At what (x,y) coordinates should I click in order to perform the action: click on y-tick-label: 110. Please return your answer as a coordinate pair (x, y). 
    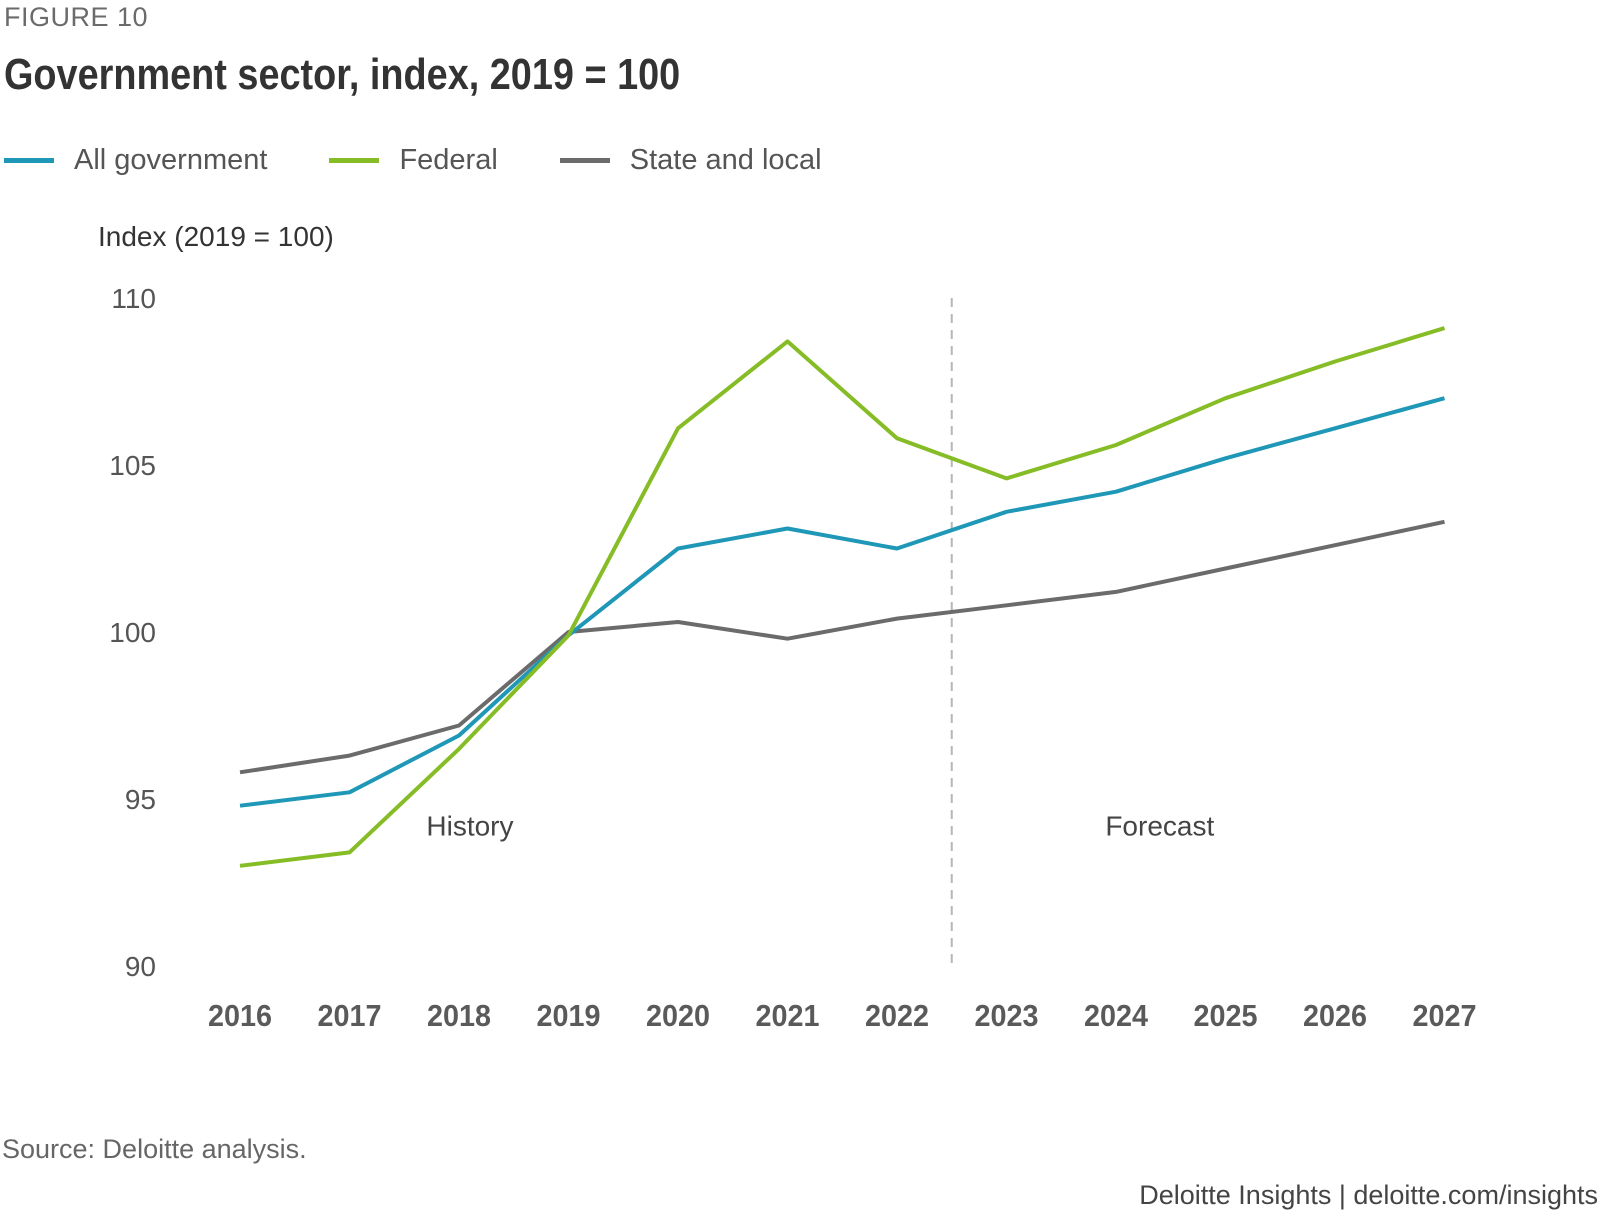
    Looking at the image, I should click on (133, 298).